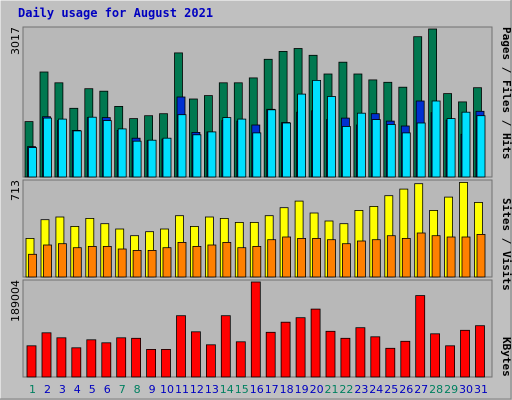  Describe the element at coordinates (421, 389) in the screenshot. I see `x-tick-label-day-27: 27` at that location.